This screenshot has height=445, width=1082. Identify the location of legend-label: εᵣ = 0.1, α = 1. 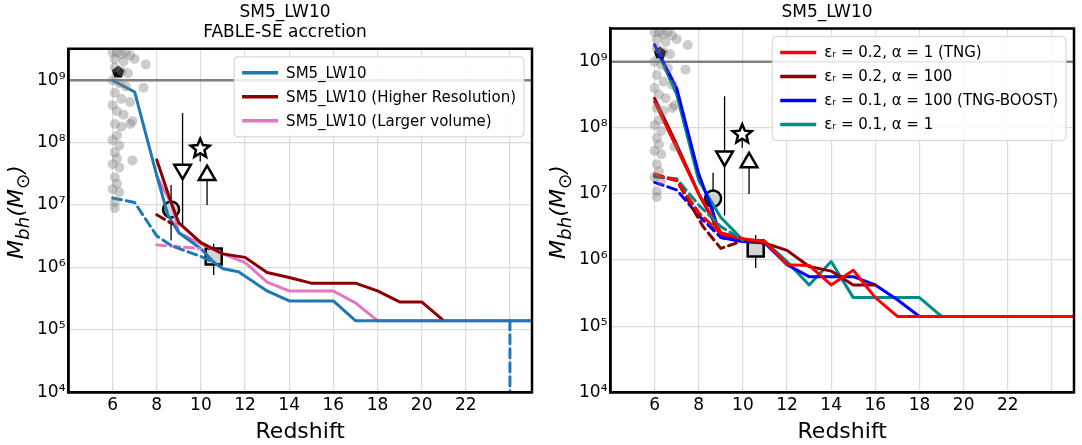
(879, 124).